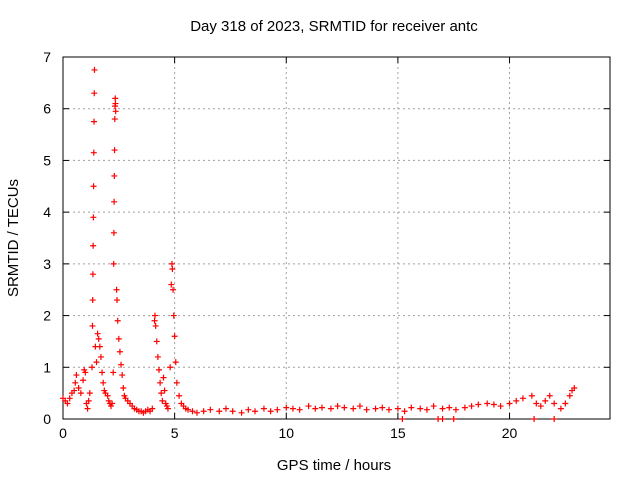 The height and width of the screenshot is (480, 640). What do you see at coordinates (47, 264) in the screenshot?
I see `y-tick-label: 3` at bounding box center [47, 264].